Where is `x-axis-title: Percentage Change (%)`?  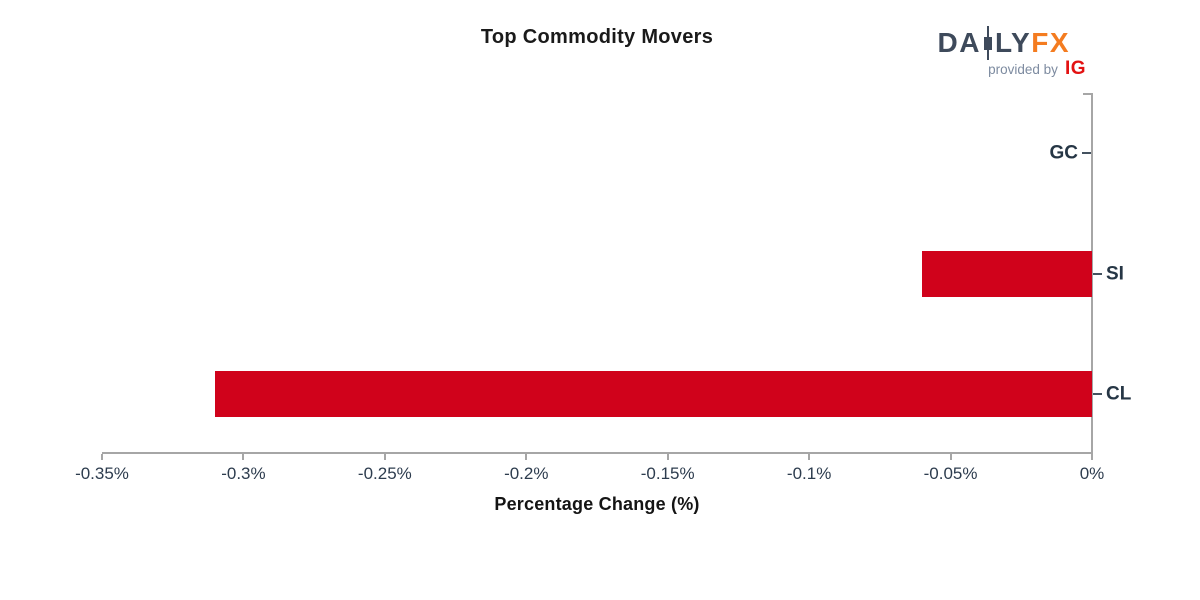 x-axis-title: Percentage Change (%) is located at coordinates (597, 504).